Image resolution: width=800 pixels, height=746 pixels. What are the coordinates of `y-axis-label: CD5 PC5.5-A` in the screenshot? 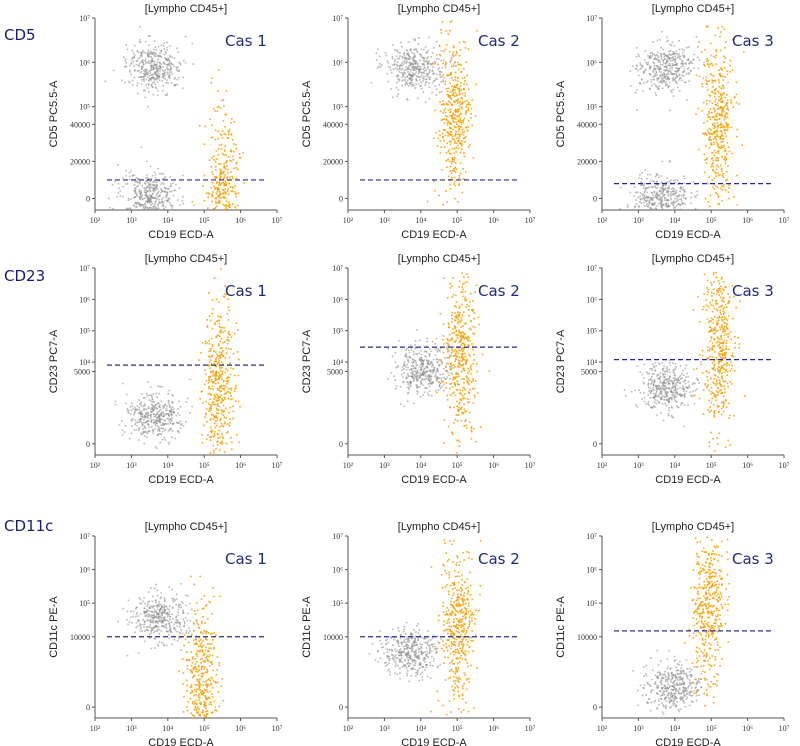 It's located at (54, 113).